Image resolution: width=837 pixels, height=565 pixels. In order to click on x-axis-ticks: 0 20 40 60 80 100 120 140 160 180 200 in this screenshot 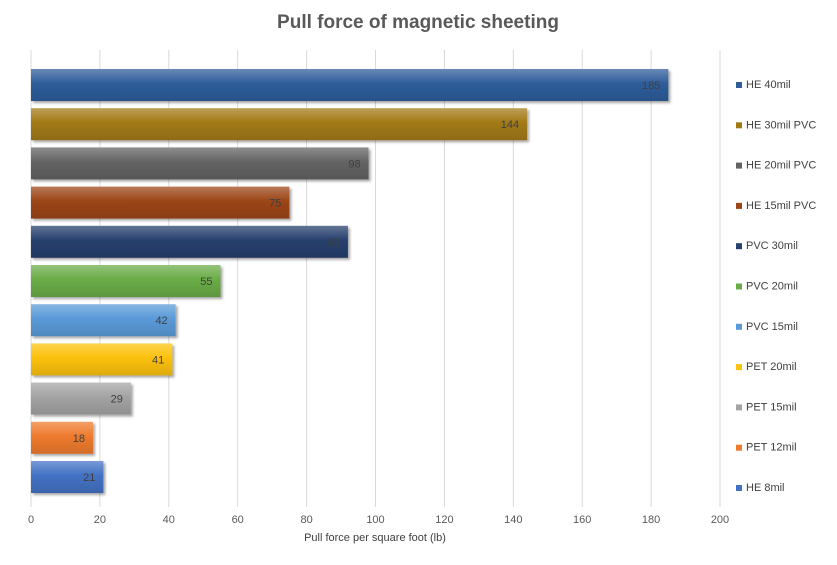, I will do `click(378, 520)`.